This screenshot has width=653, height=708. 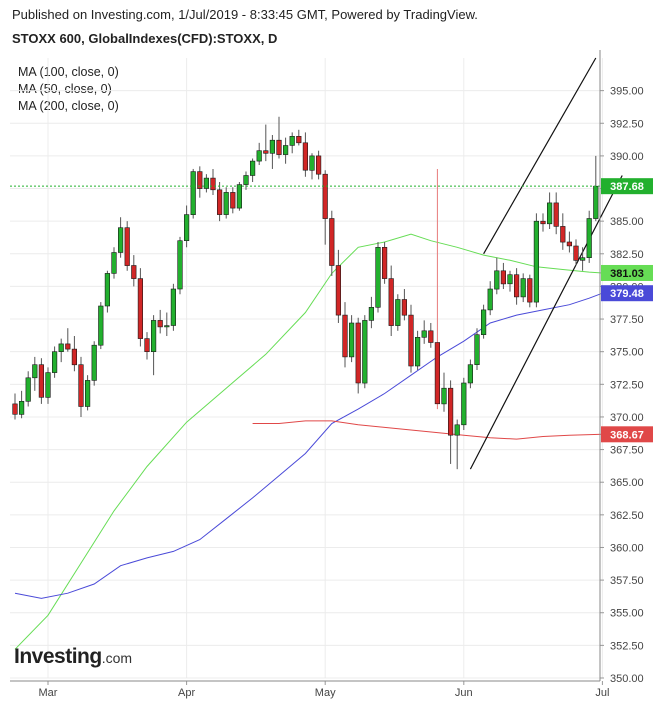 I want to click on ma200-badge-label: 368.67, so click(x=627, y=435).